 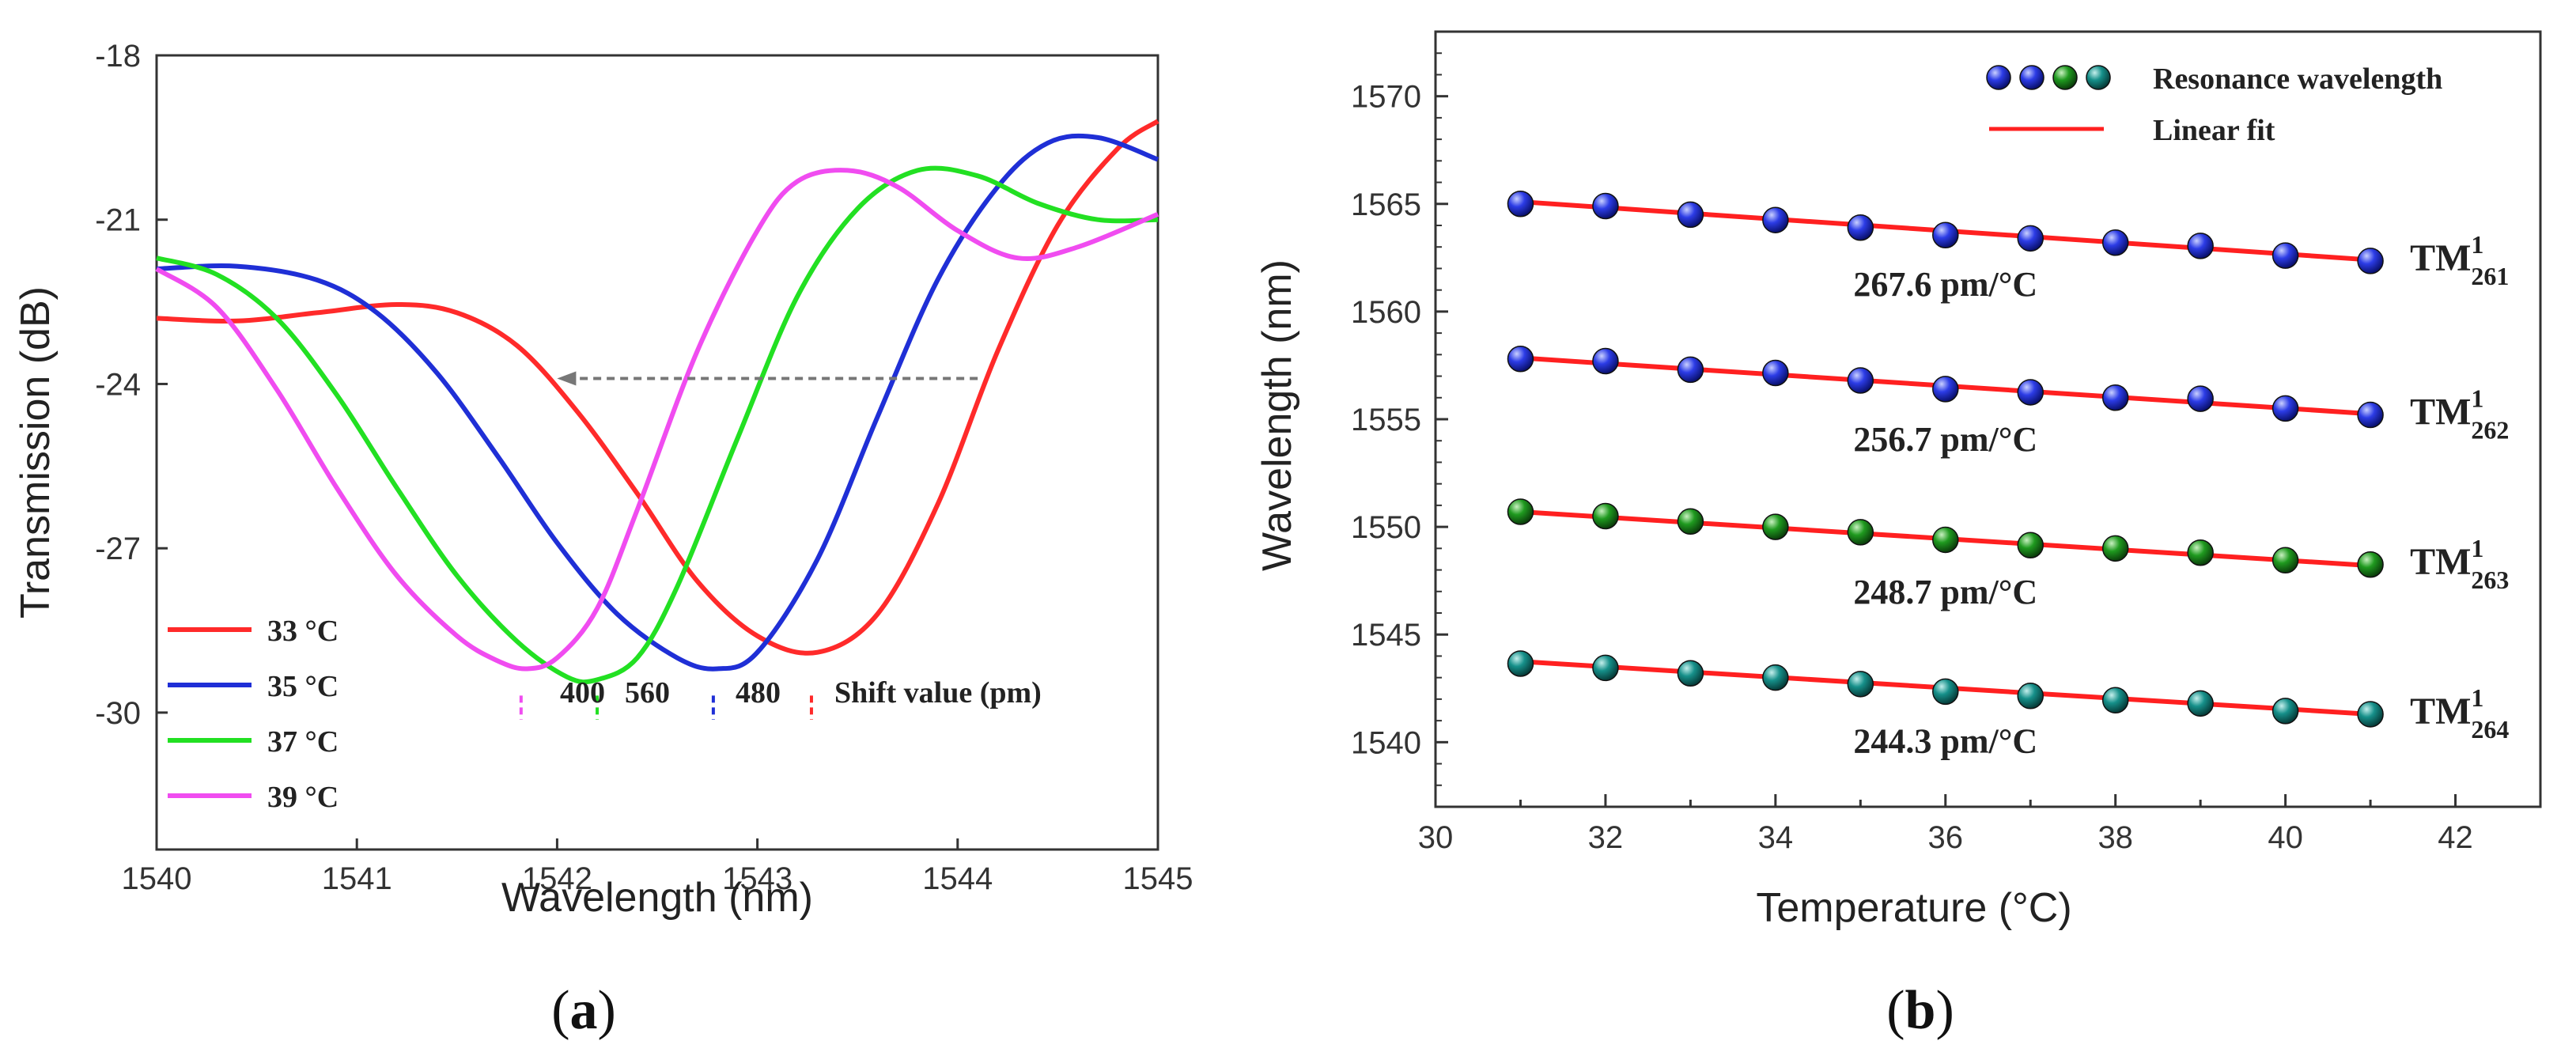 I want to click on mode-label: TM1 263, so click(x=2459, y=564).